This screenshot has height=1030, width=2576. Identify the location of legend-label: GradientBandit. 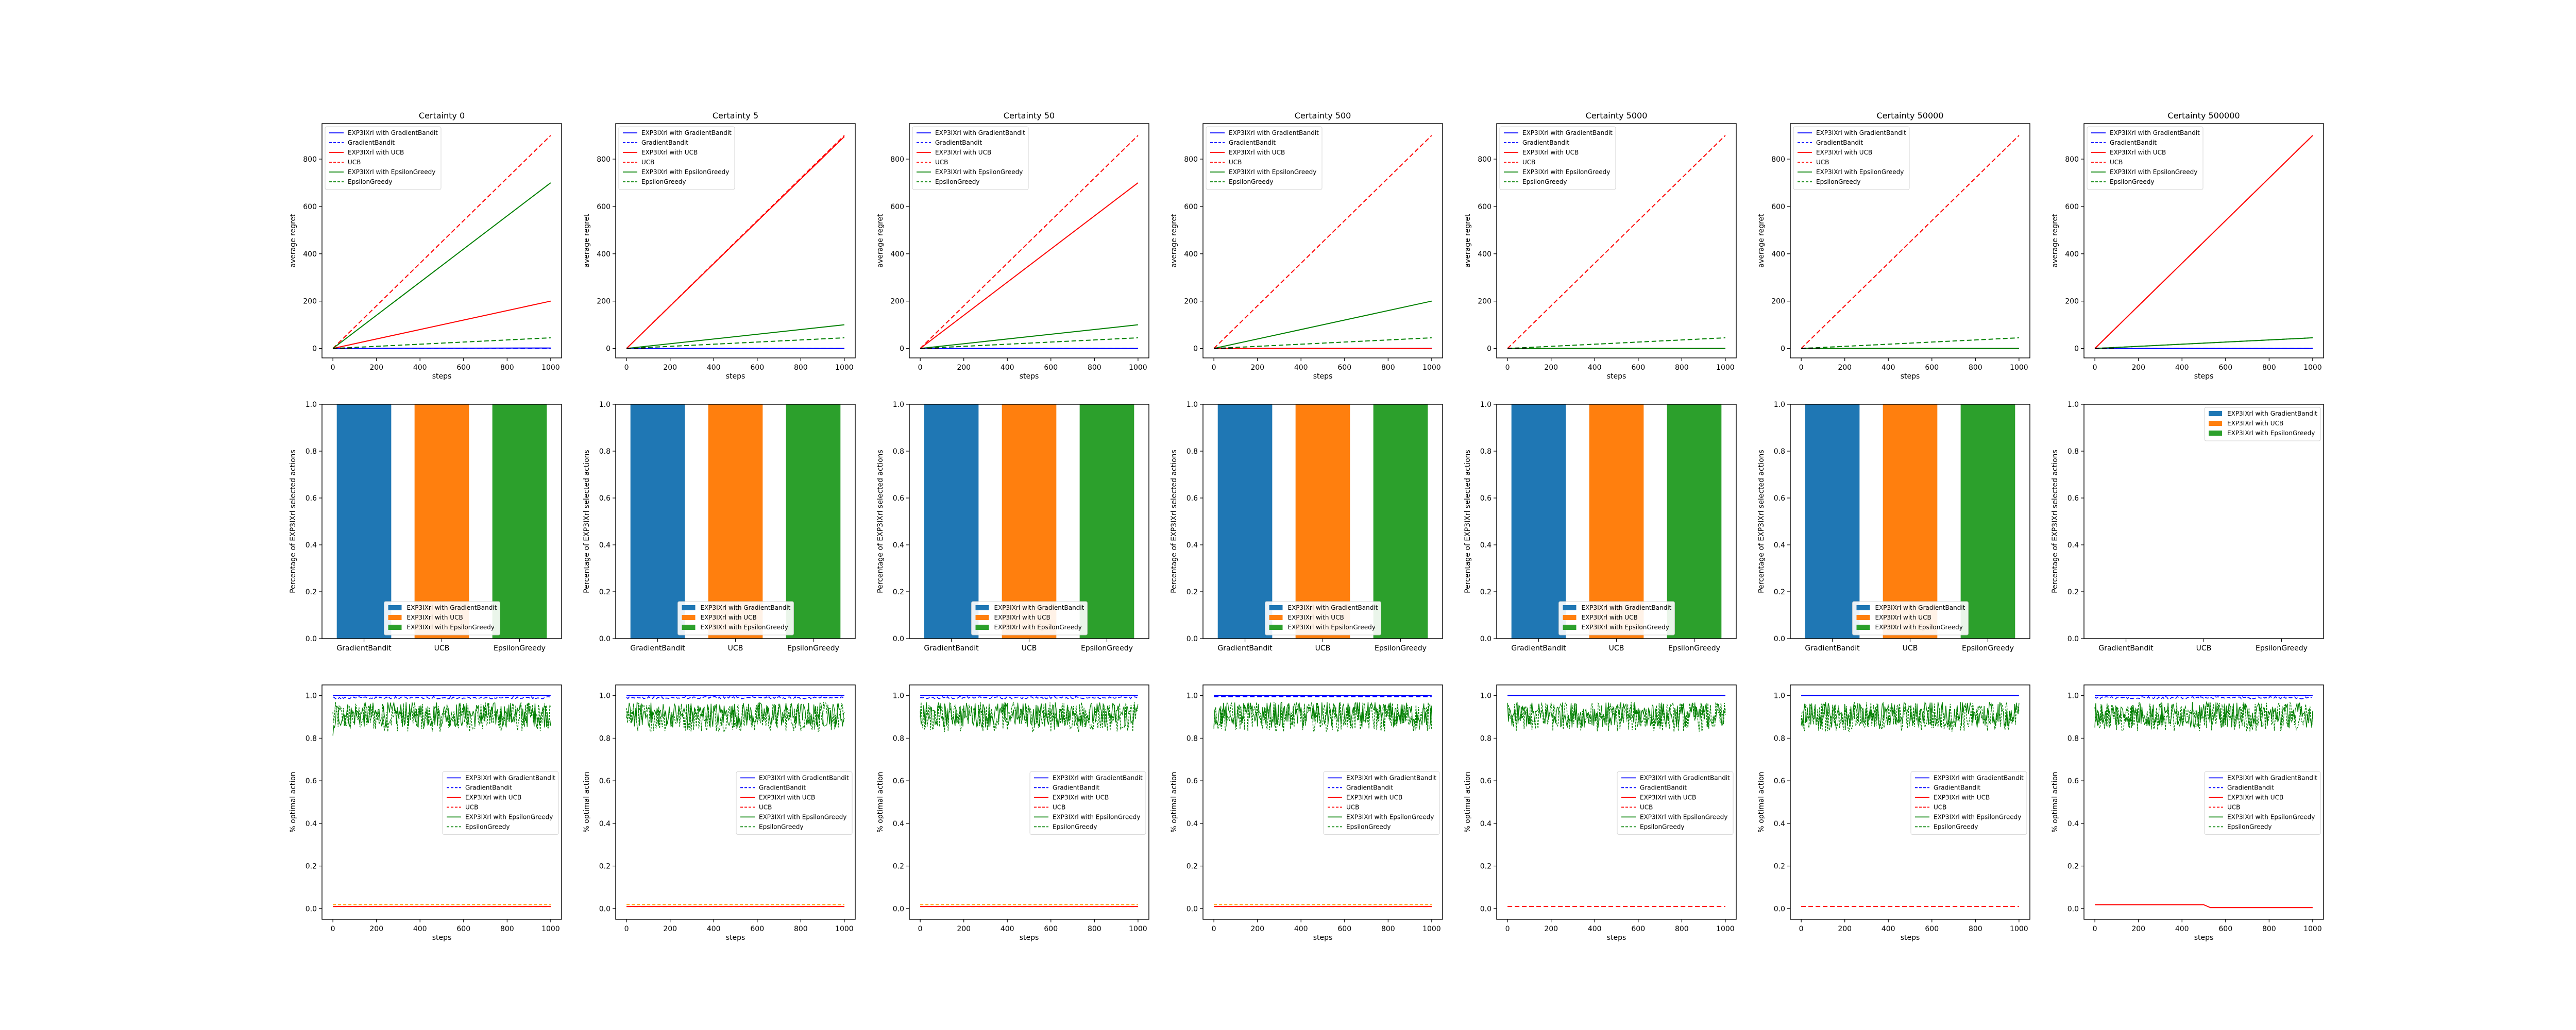
(1369, 787).